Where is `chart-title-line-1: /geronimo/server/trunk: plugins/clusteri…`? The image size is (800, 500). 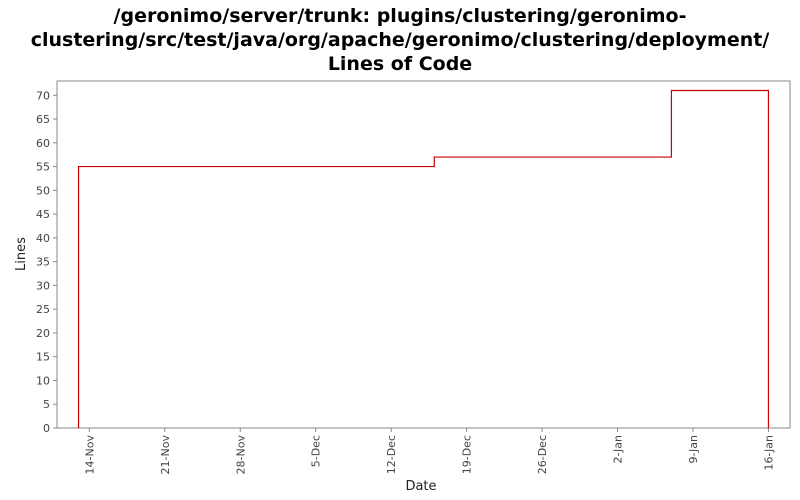 chart-title-line-1: /geronimo/server/trunk: plugins/clusteri… is located at coordinates (400, 16).